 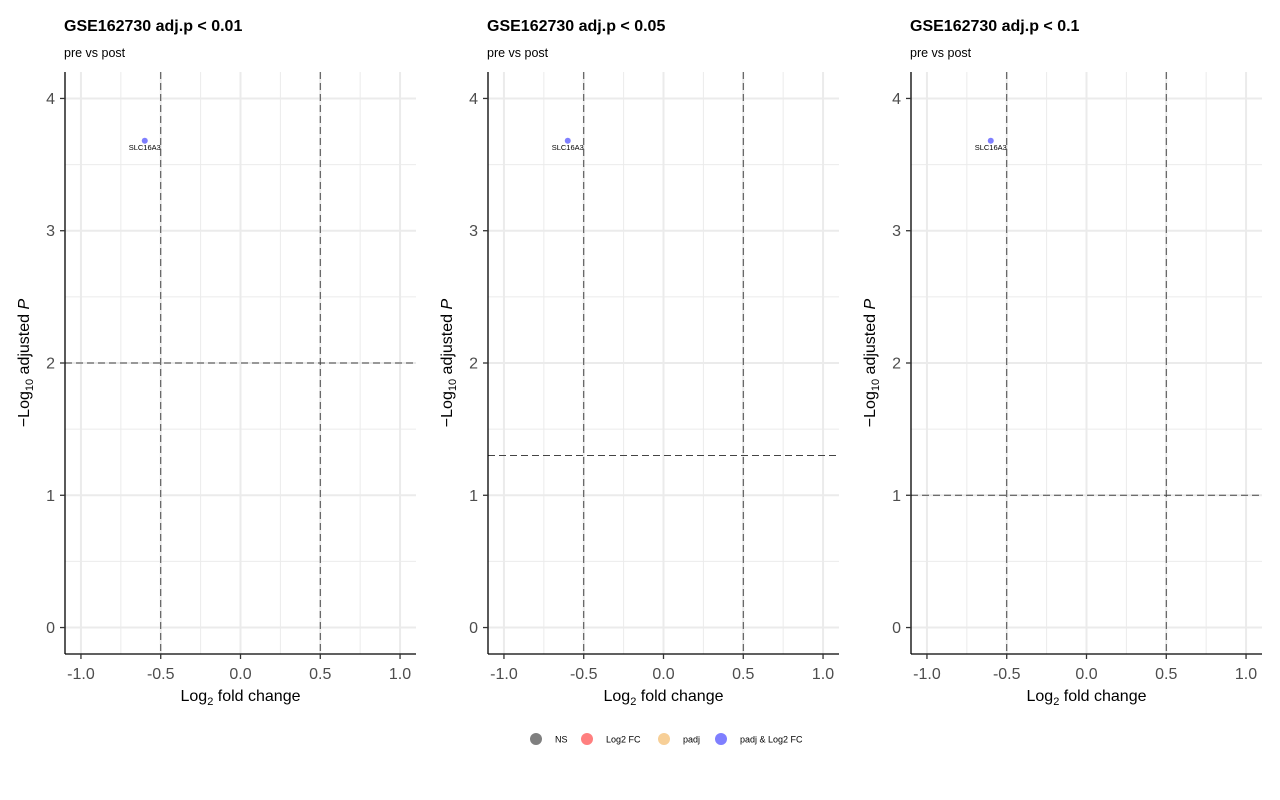 I want to click on panel-title: GSE162730 adj.p < 0.01, so click(x=153, y=26).